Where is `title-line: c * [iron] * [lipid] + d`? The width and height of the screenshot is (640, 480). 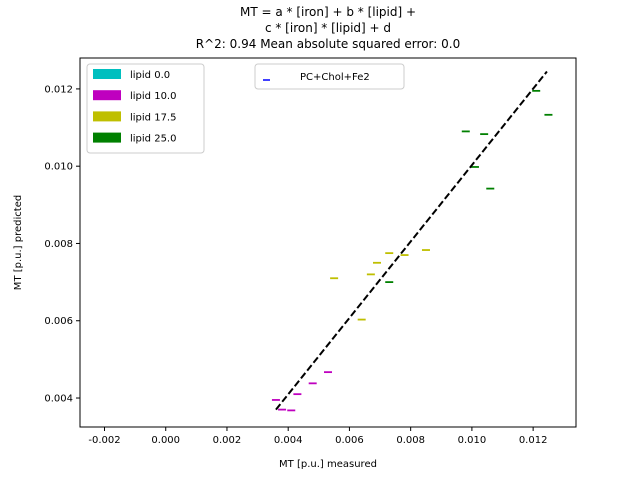
title-line: c * [iron] * [lipid] + d is located at coordinates (328, 28).